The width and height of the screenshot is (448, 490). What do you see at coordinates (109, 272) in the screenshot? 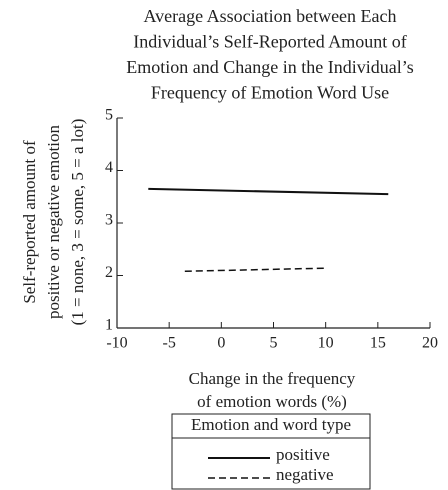
I see `y-tick-label: 2` at bounding box center [109, 272].